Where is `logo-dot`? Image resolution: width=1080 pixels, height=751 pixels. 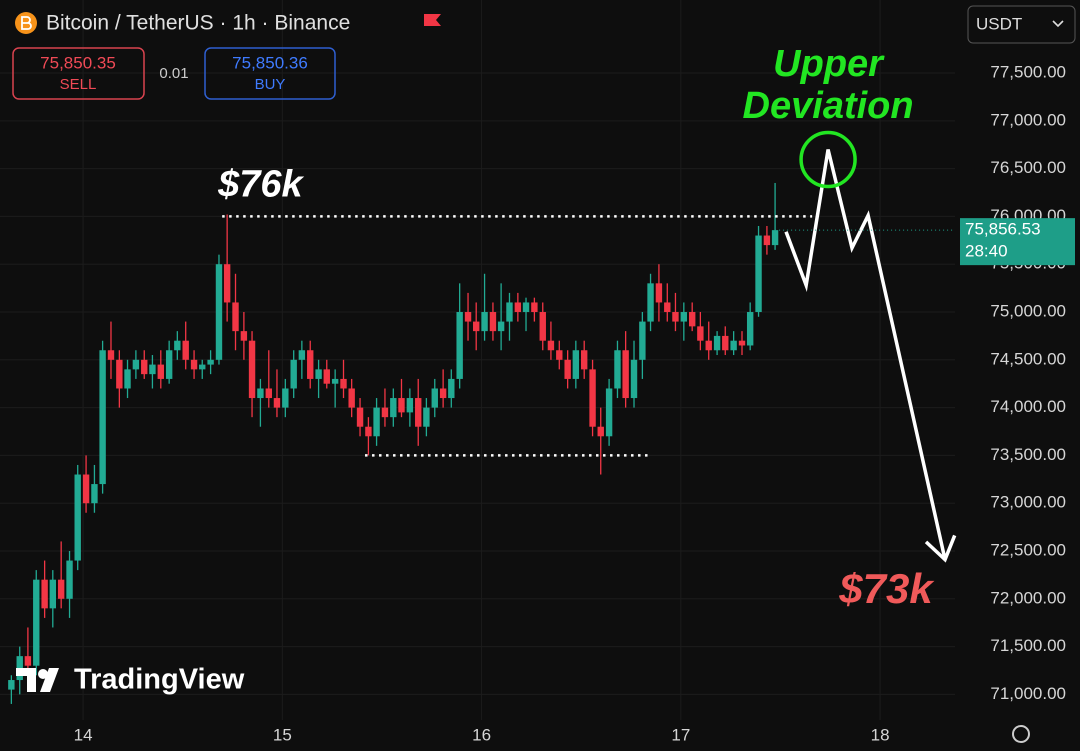
logo-dot is located at coordinates (43, 674).